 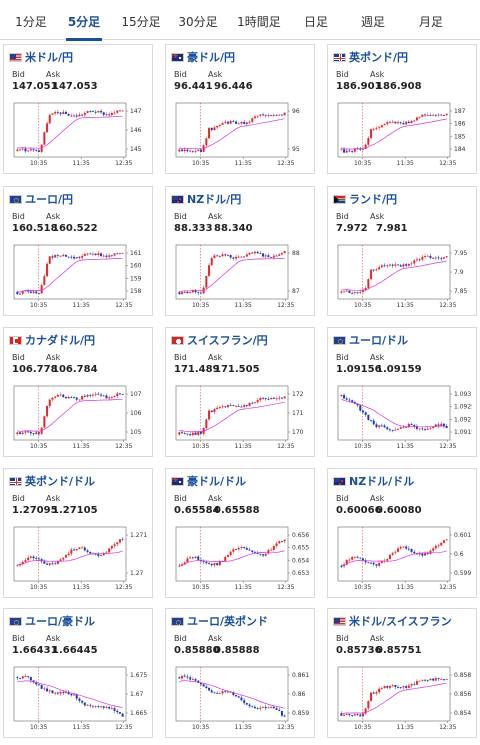 I want to click on tab-2: 15分足, so click(x=141, y=22).